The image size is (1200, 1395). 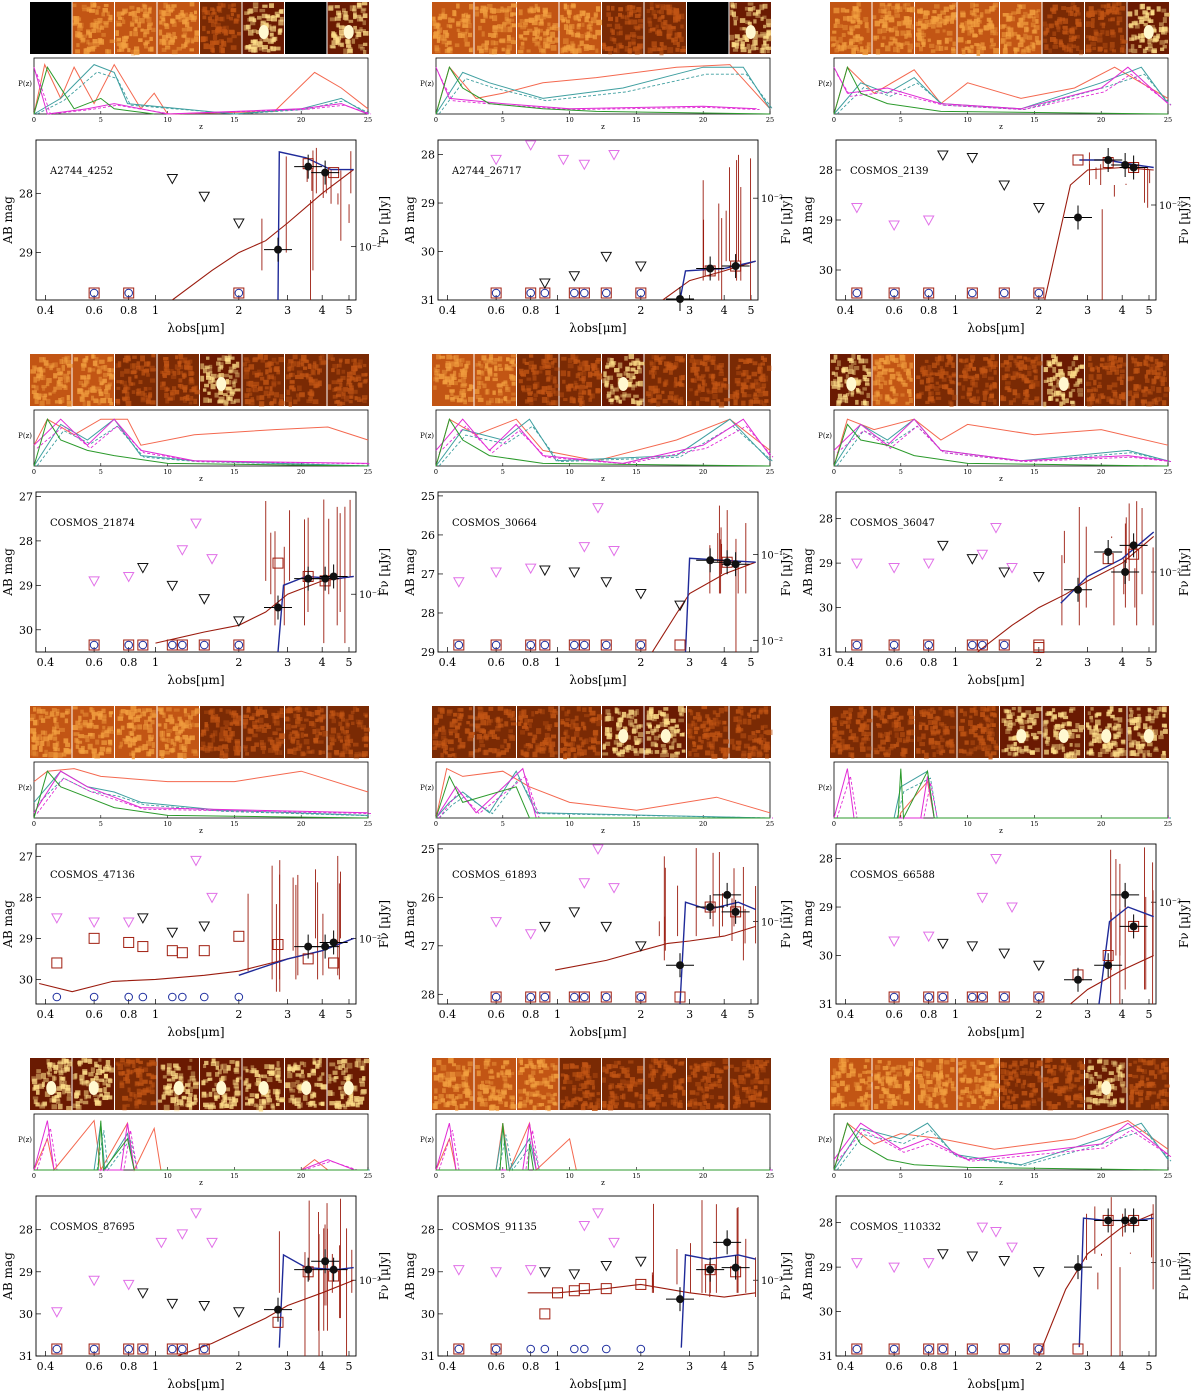 What do you see at coordinates (496, 310) in the screenshot?
I see `wave-tick-label: 0.6` at bounding box center [496, 310].